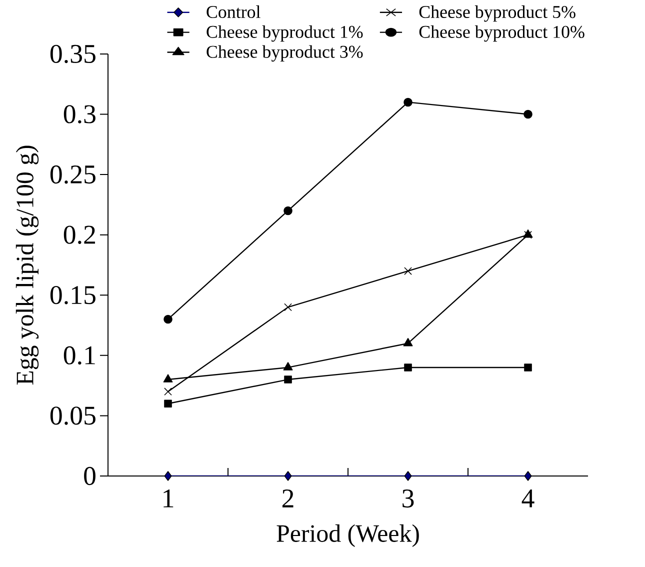  Describe the element at coordinates (73, 295) in the screenshot. I see `y-tick-label: 0.15` at that location.